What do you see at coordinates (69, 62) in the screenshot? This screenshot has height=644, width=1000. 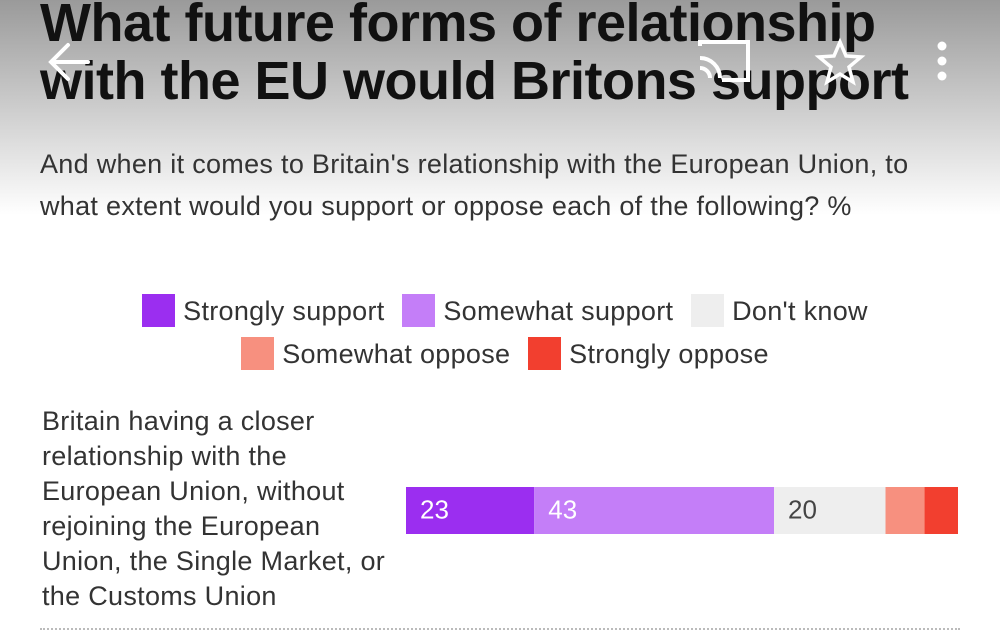 I see `back-button` at bounding box center [69, 62].